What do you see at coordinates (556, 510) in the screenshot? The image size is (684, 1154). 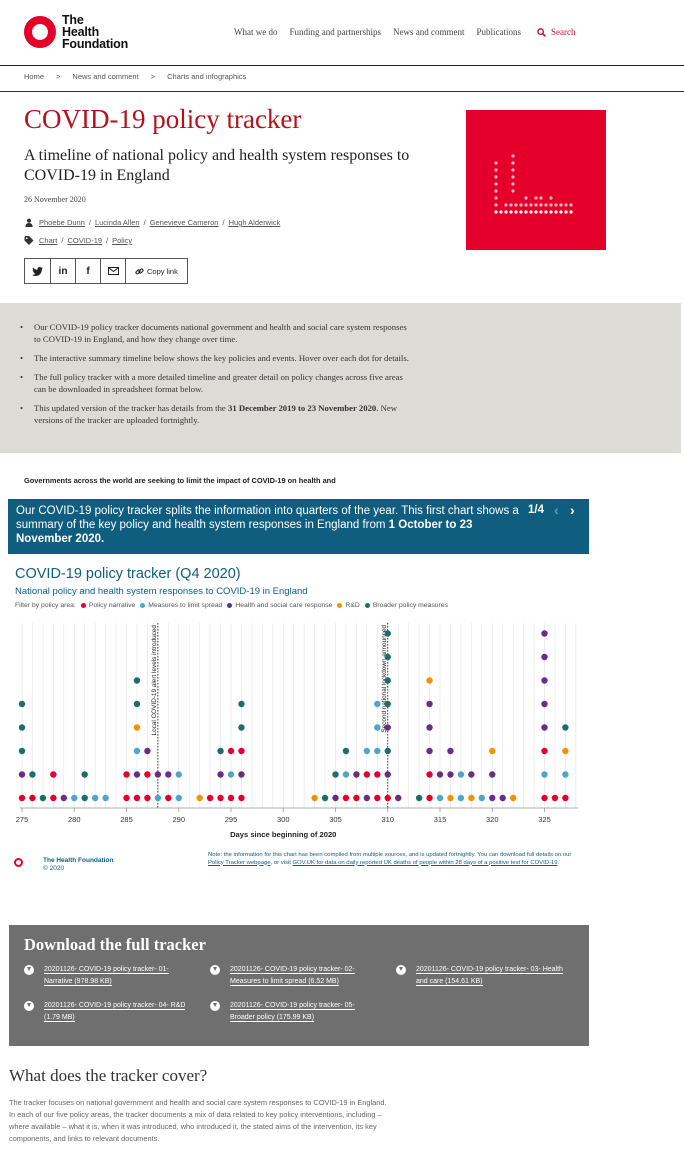 I see `previous-slide-button: ‹` at bounding box center [556, 510].